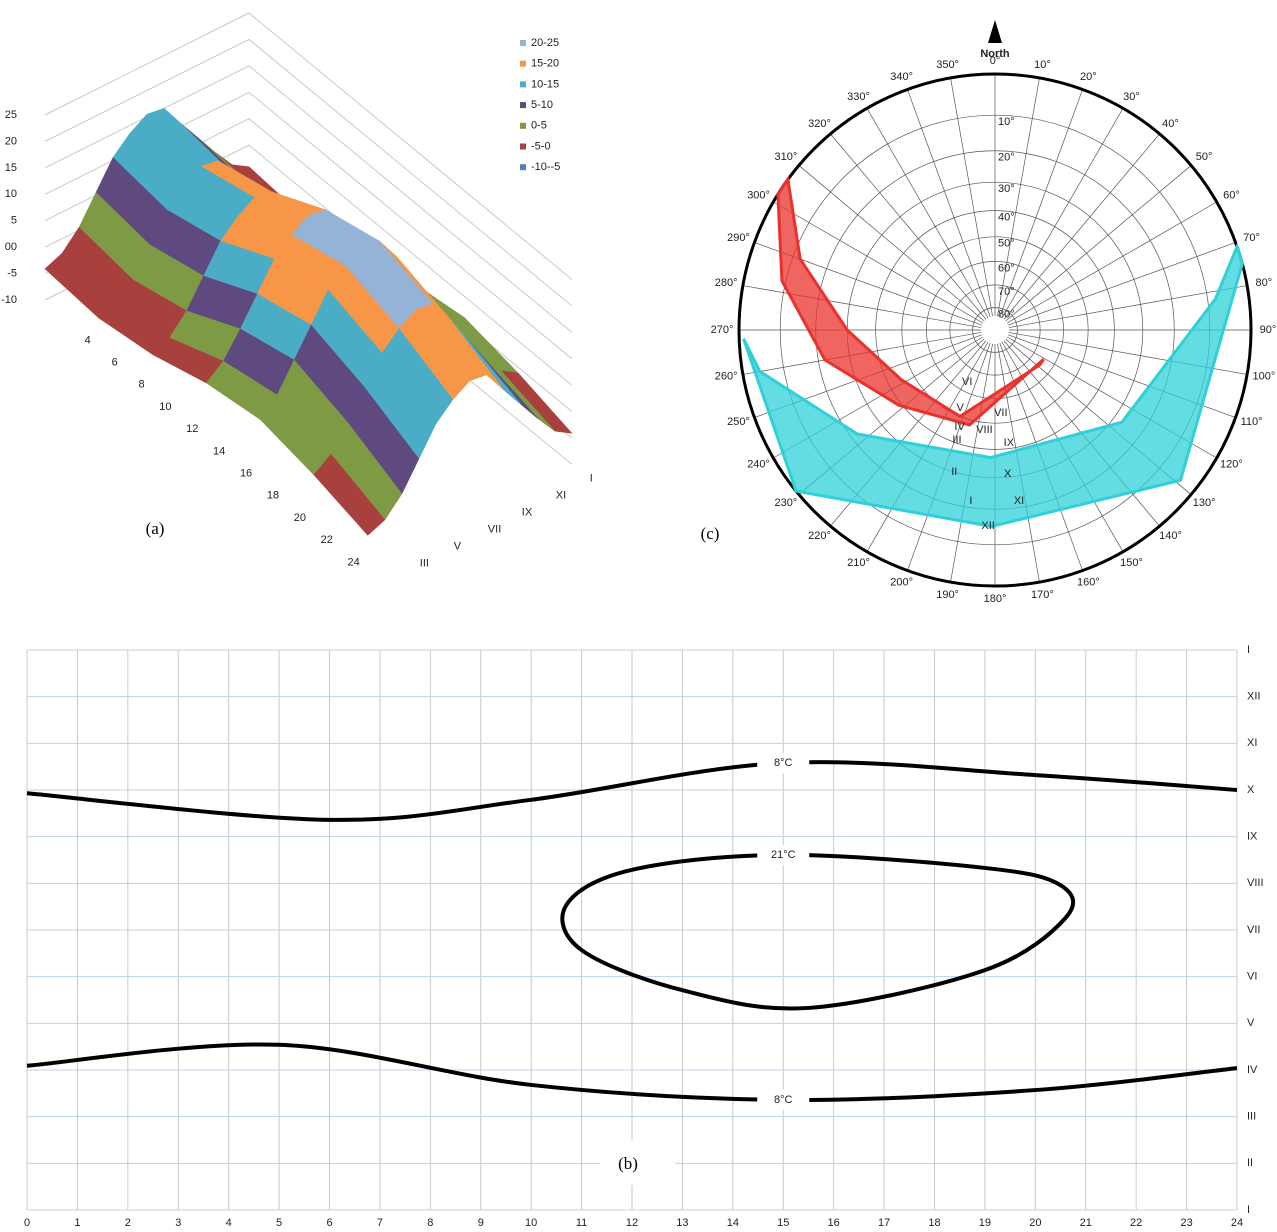  What do you see at coordinates (858, 563) in the screenshot?
I see `azimuth-label: 210°` at bounding box center [858, 563].